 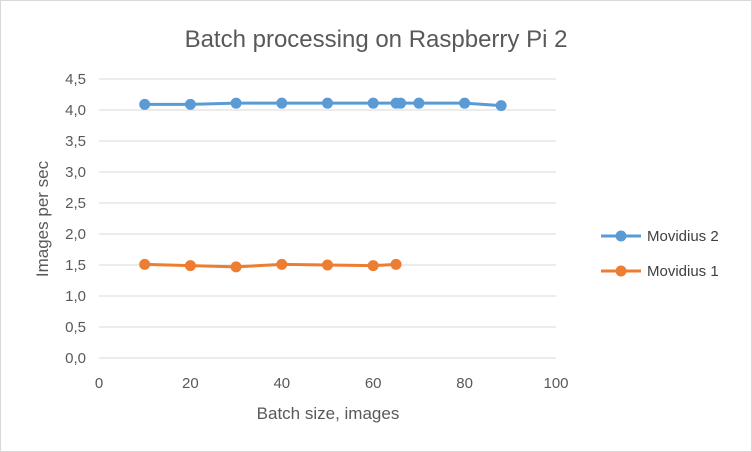 I want to click on y-axis-tick-labels: 0,0 0,5 1,0 1,5 2,0 2,5 3,0 3,5 4,0 4,5, so click(x=75, y=219).